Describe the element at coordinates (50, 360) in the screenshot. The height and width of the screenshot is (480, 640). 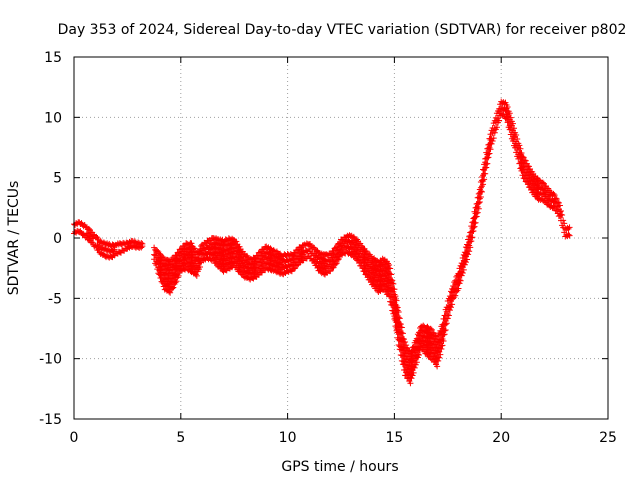
I see `y-tick-label: -10` at that location.